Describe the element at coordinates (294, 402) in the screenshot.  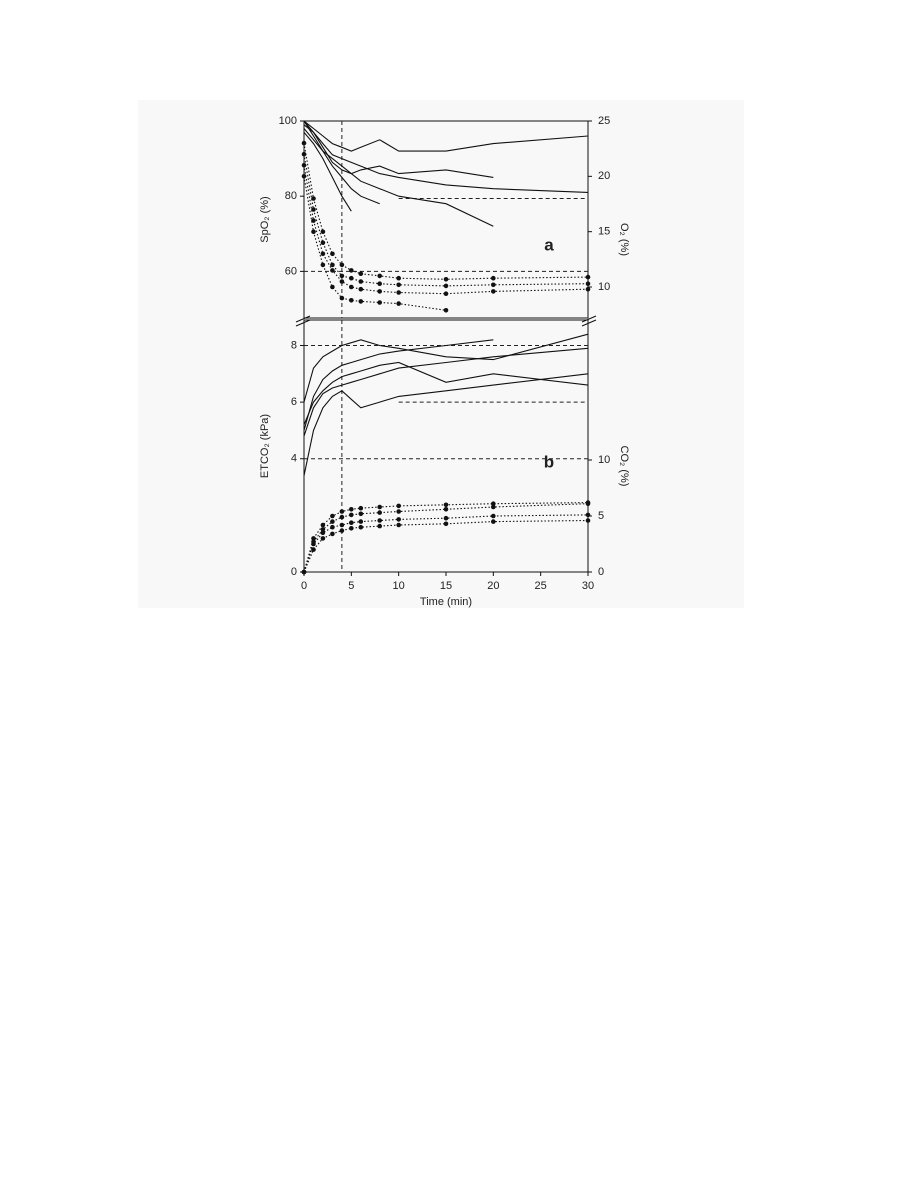
I see `y-tick-label: 6` at that location.